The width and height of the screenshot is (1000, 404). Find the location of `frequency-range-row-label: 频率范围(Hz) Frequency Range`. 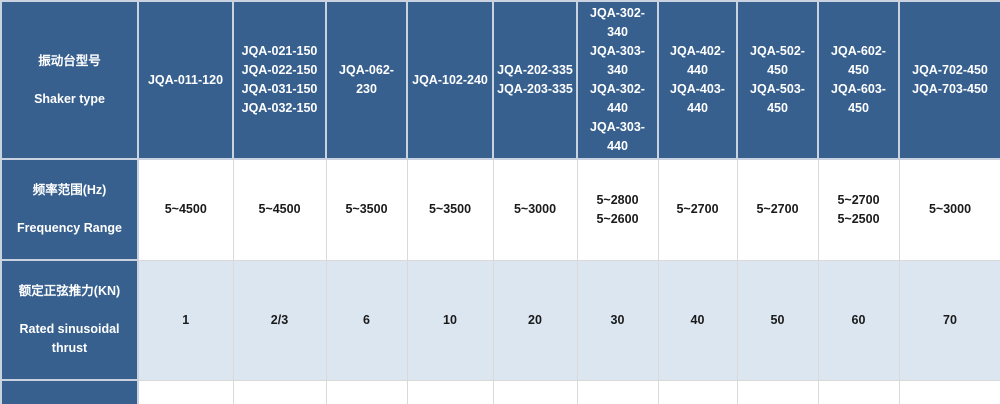

frequency-range-row-label: 频率范围(Hz) Frequency Range is located at coordinates (69, 209).